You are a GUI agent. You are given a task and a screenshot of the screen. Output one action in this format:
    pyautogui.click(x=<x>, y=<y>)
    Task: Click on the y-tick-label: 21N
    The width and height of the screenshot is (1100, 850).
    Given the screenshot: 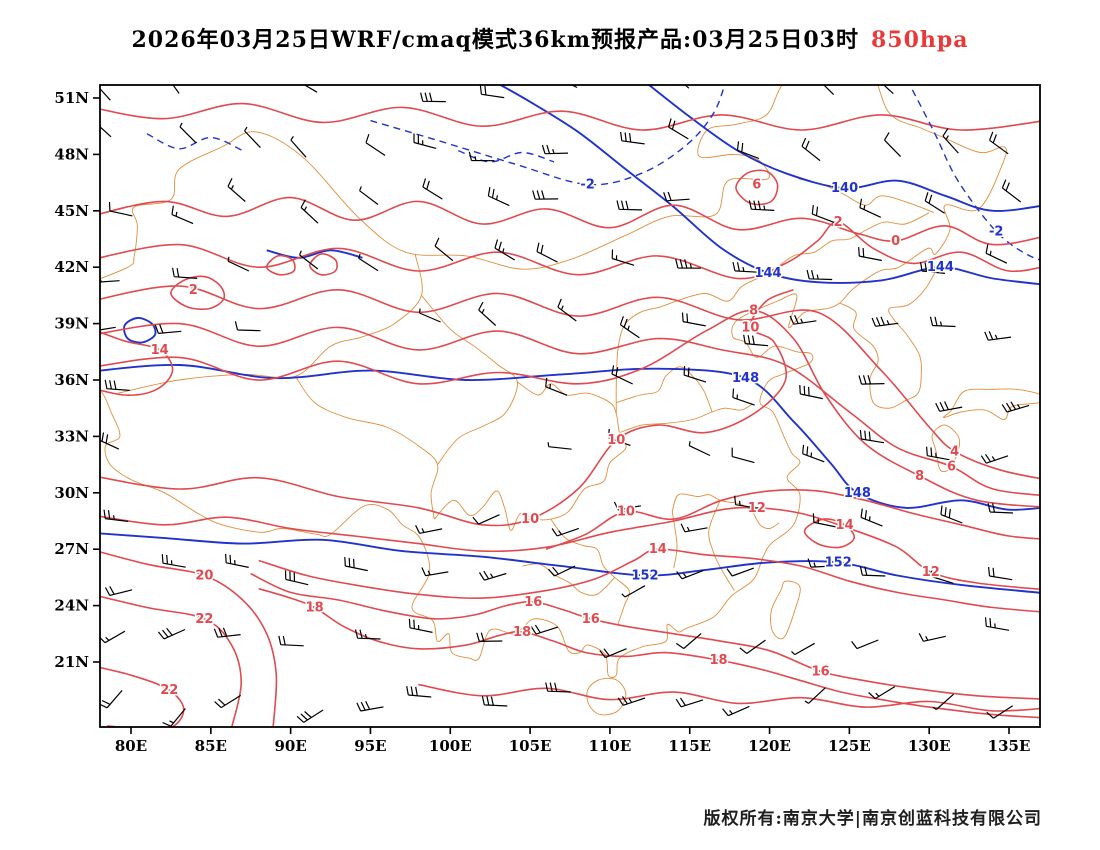 What is the action you would take?
    pyautogui.click(x=71, y=662)
    